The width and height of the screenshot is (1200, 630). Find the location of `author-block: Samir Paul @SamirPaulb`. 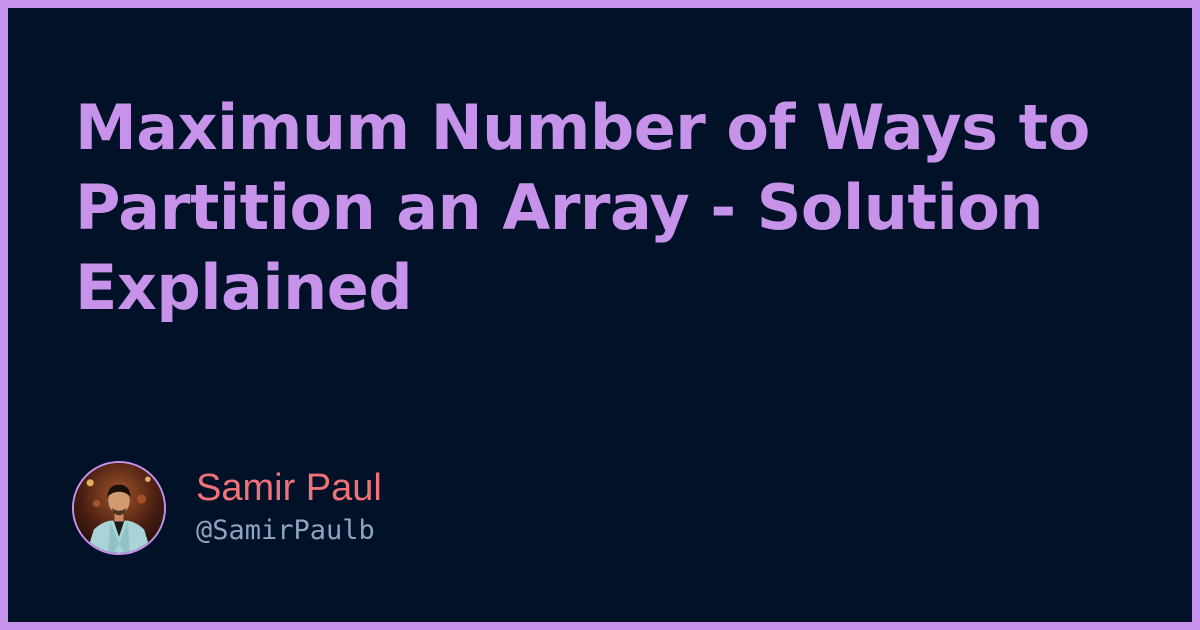

author-block: Samir Paul @SamirPaulb is located at coordinates (227, 508).